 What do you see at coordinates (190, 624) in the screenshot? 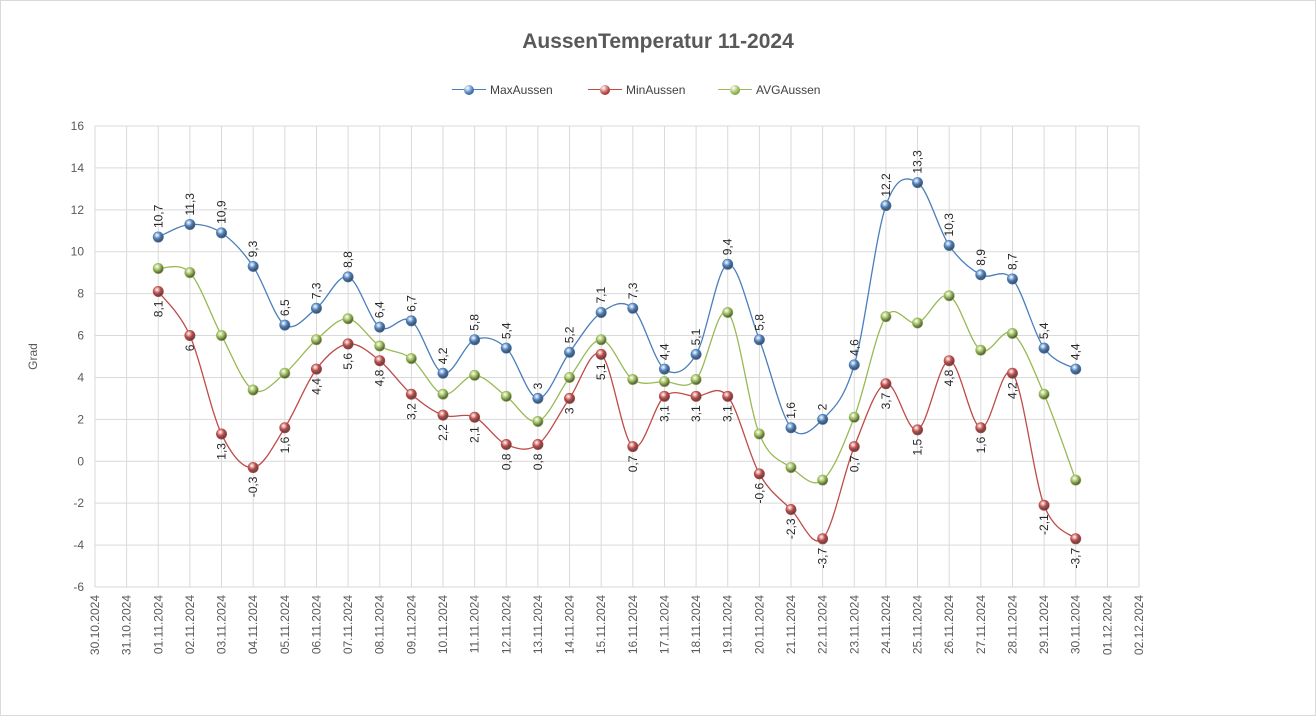
I see `x-tick-label: 02.11.2024` at bounding box center [190, 624].